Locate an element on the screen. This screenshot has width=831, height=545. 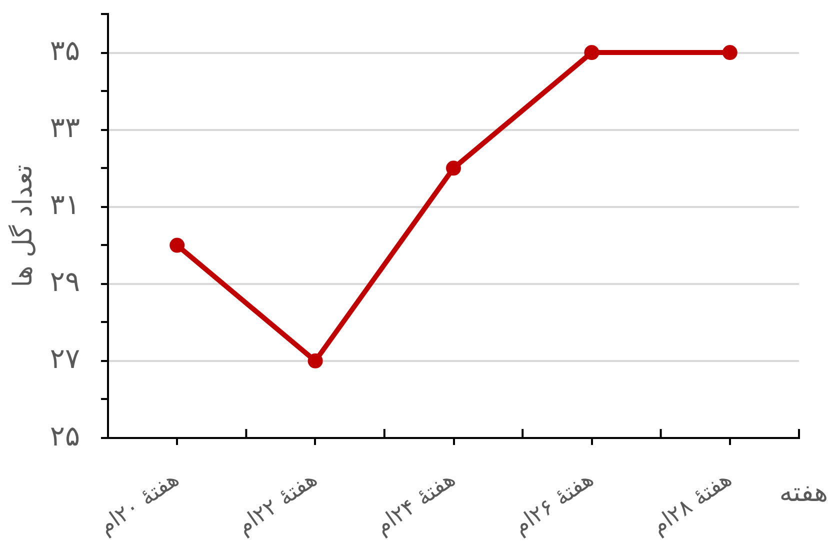
y-tick-label: ۳۱ is located at coordinates (65, 205).